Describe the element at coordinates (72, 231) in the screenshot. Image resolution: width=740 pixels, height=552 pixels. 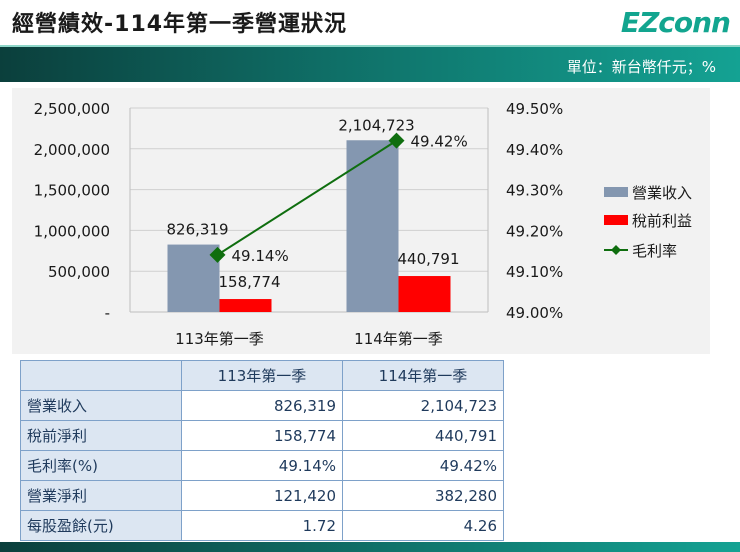
I see `y-tick-label: 1,000,000` at that location.